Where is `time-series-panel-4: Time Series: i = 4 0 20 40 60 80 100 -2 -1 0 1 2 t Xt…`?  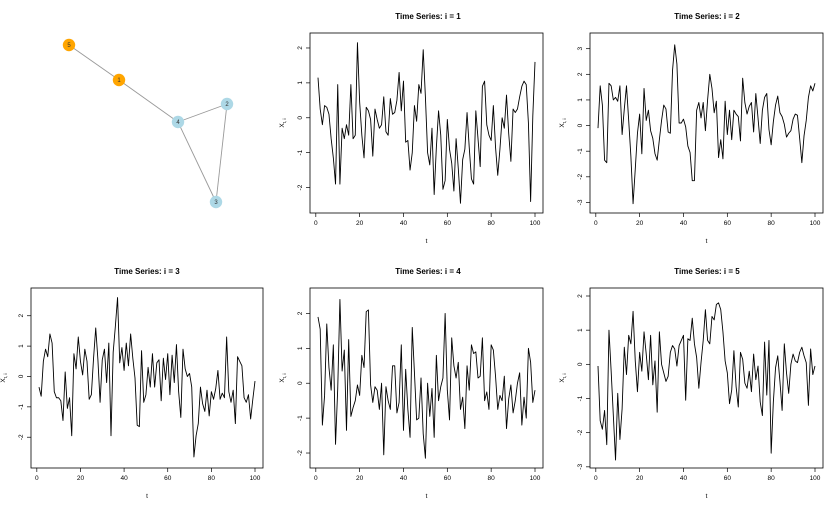 time-series-panel-4: Time Series: i = 4 0 20 40 60 80 100 -2 -1 0 1 2 t Xt… is located at coordinates (411, 383).